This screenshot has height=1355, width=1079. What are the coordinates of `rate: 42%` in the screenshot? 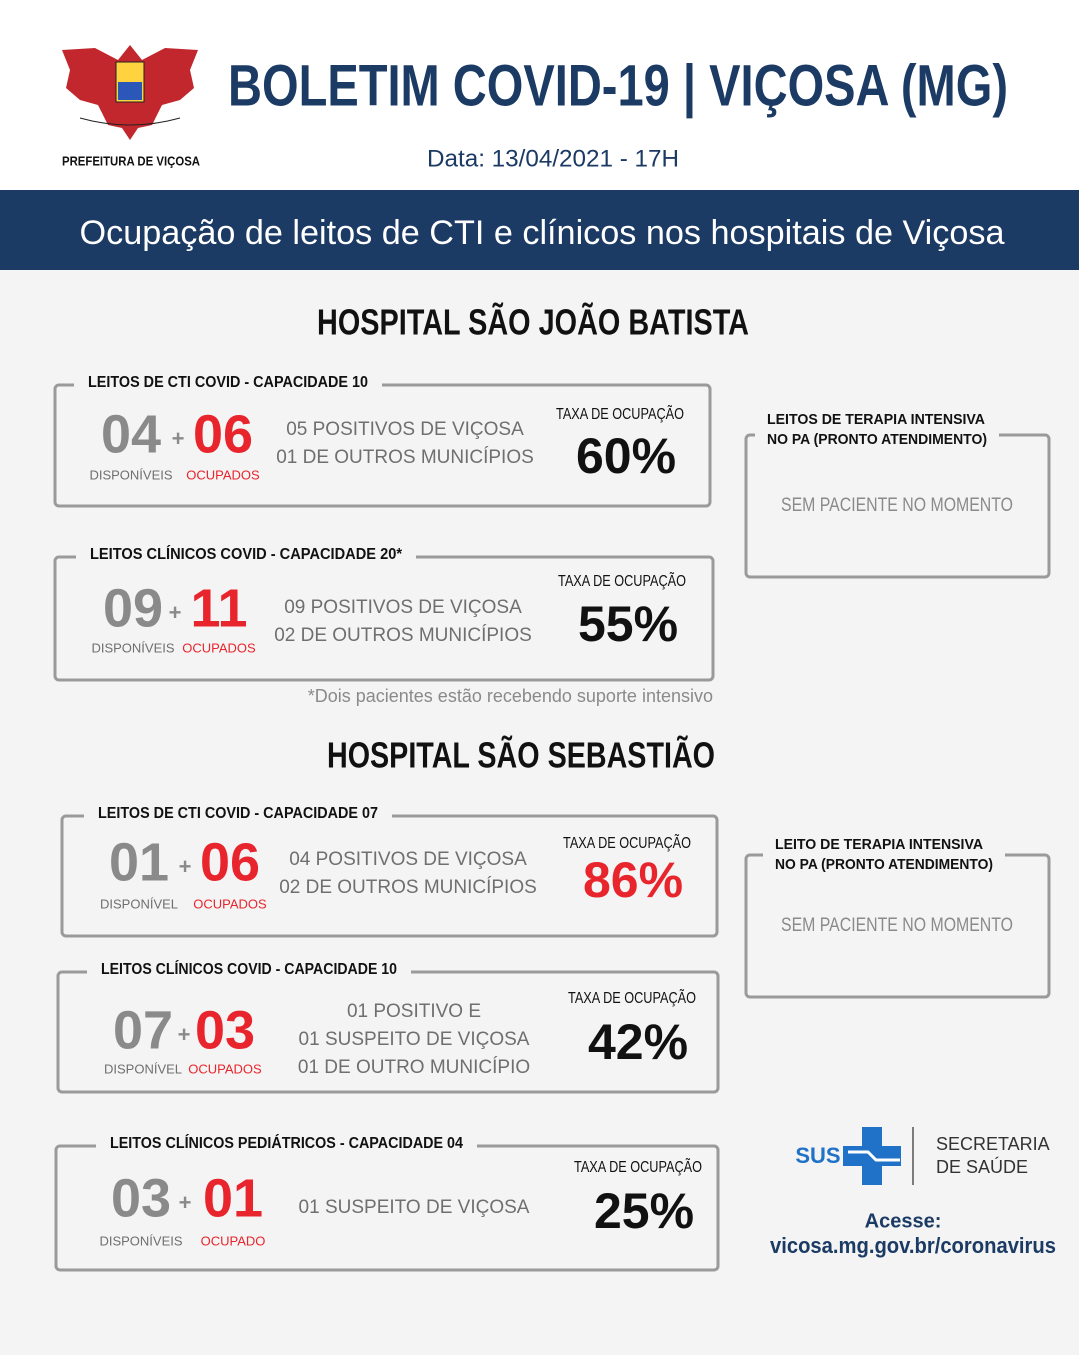 It's located at (638, 1042).